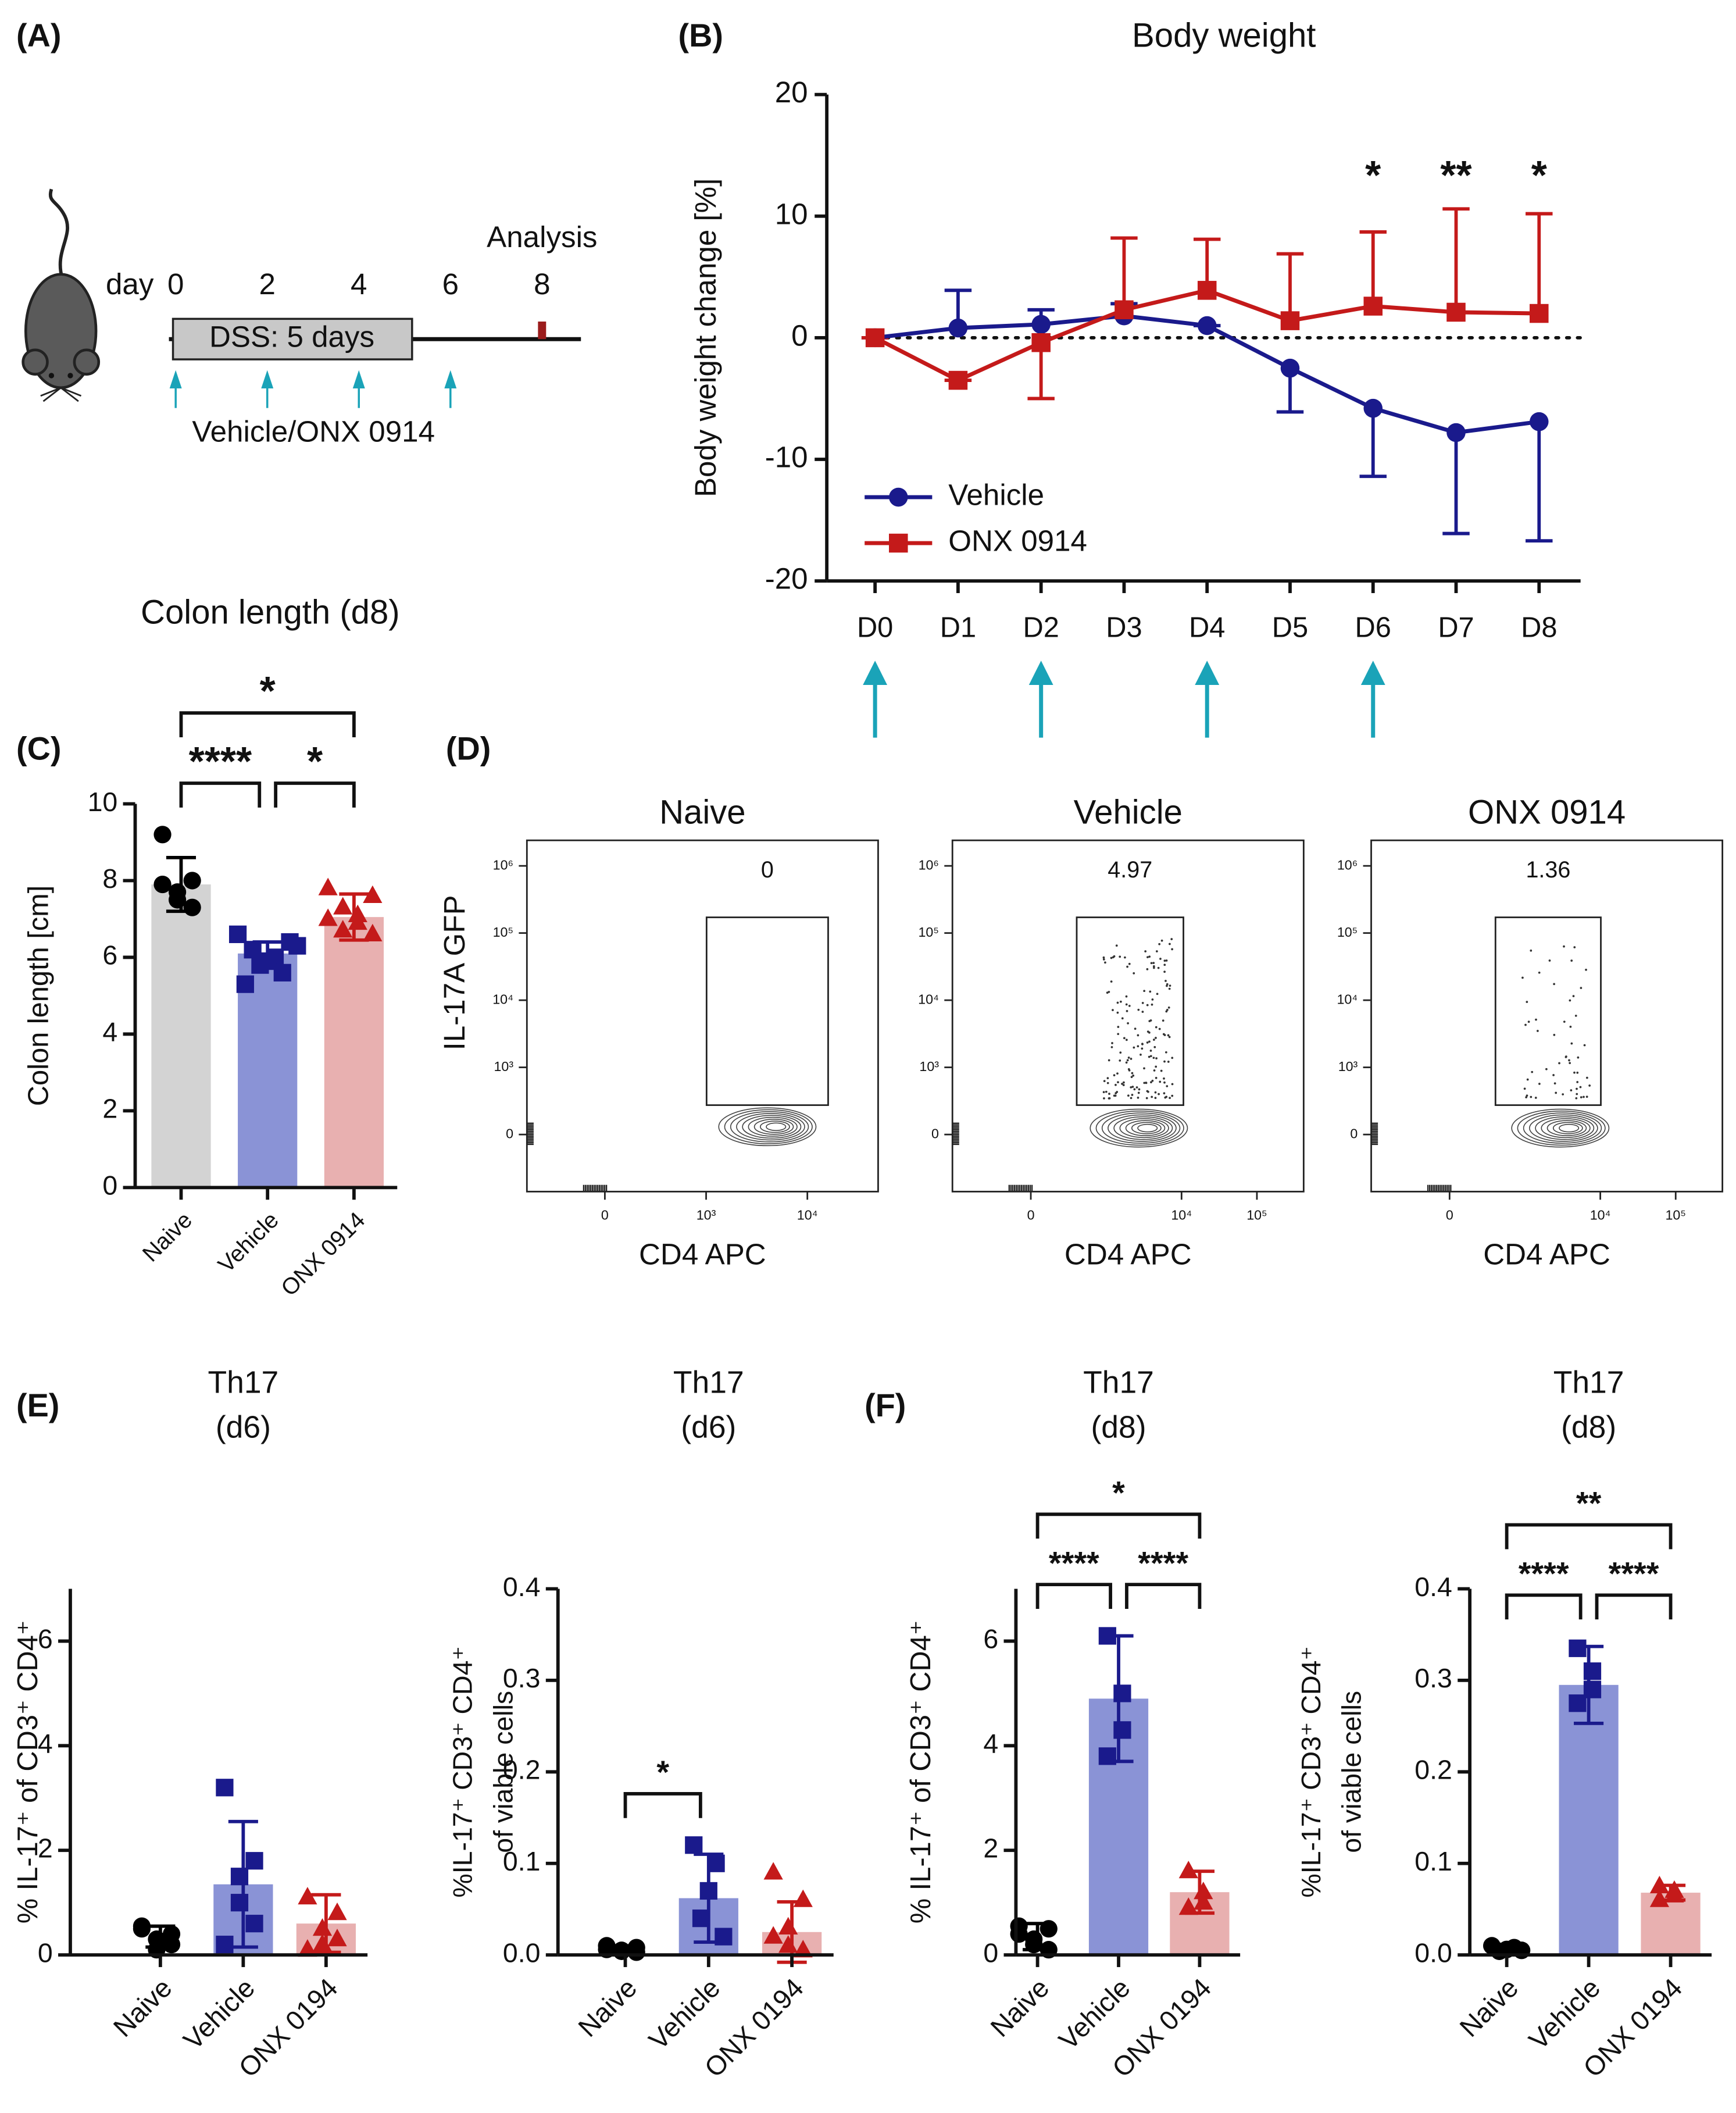 This screenshot has width=1736, height=2113. Describe the element at coordinates (502, 998) in the screenshot. I see `y-tick-label: 10⁴` at that location.